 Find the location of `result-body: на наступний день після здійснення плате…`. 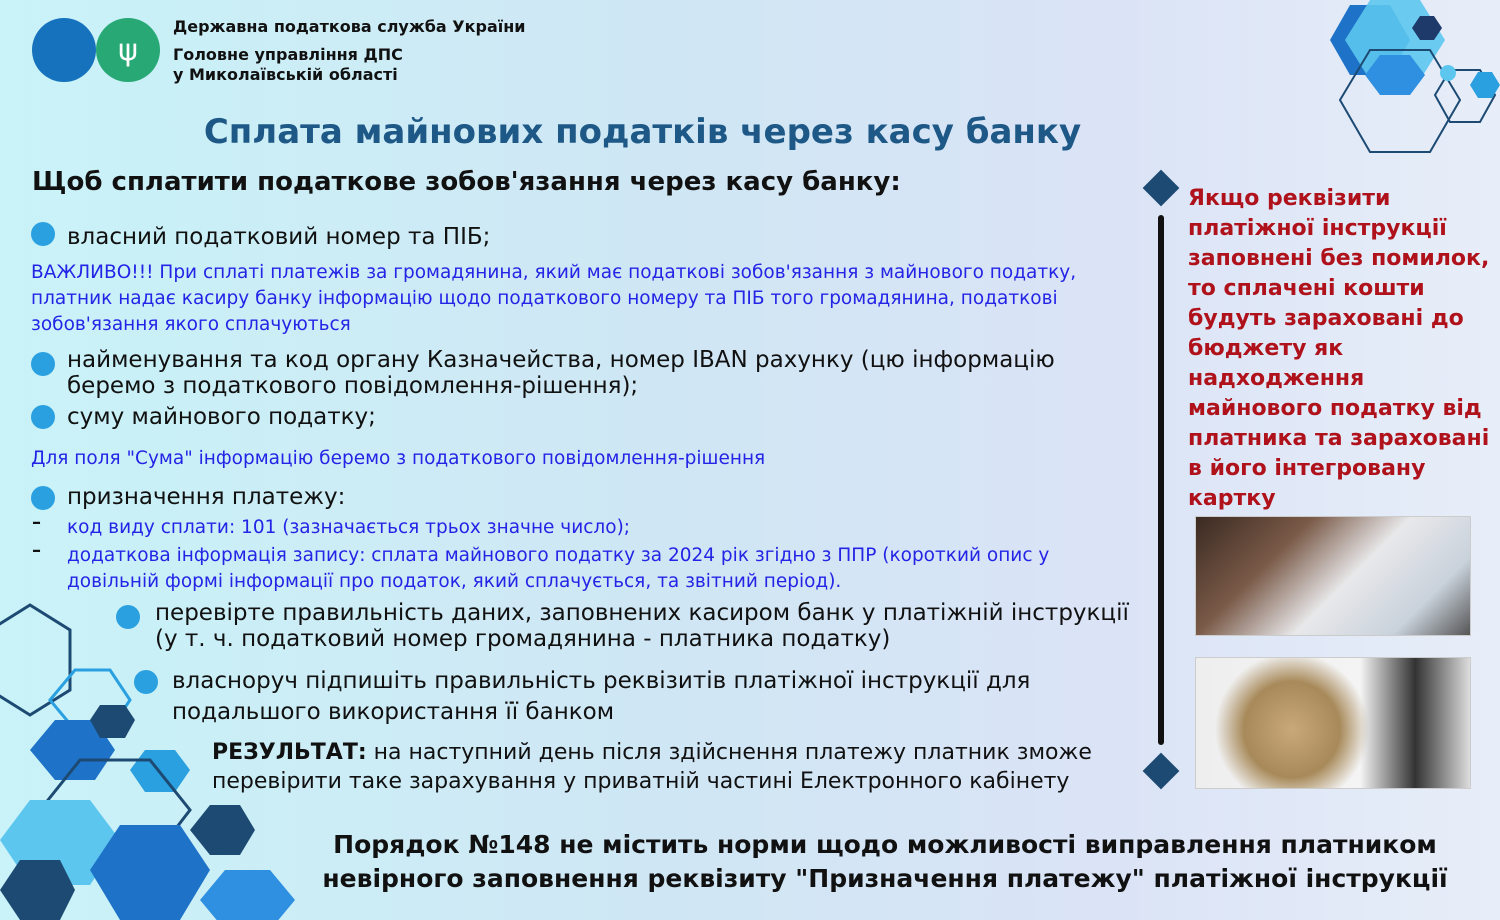

result-body: на наступний день після здійснення плате… is located at coordinates (652, 767).